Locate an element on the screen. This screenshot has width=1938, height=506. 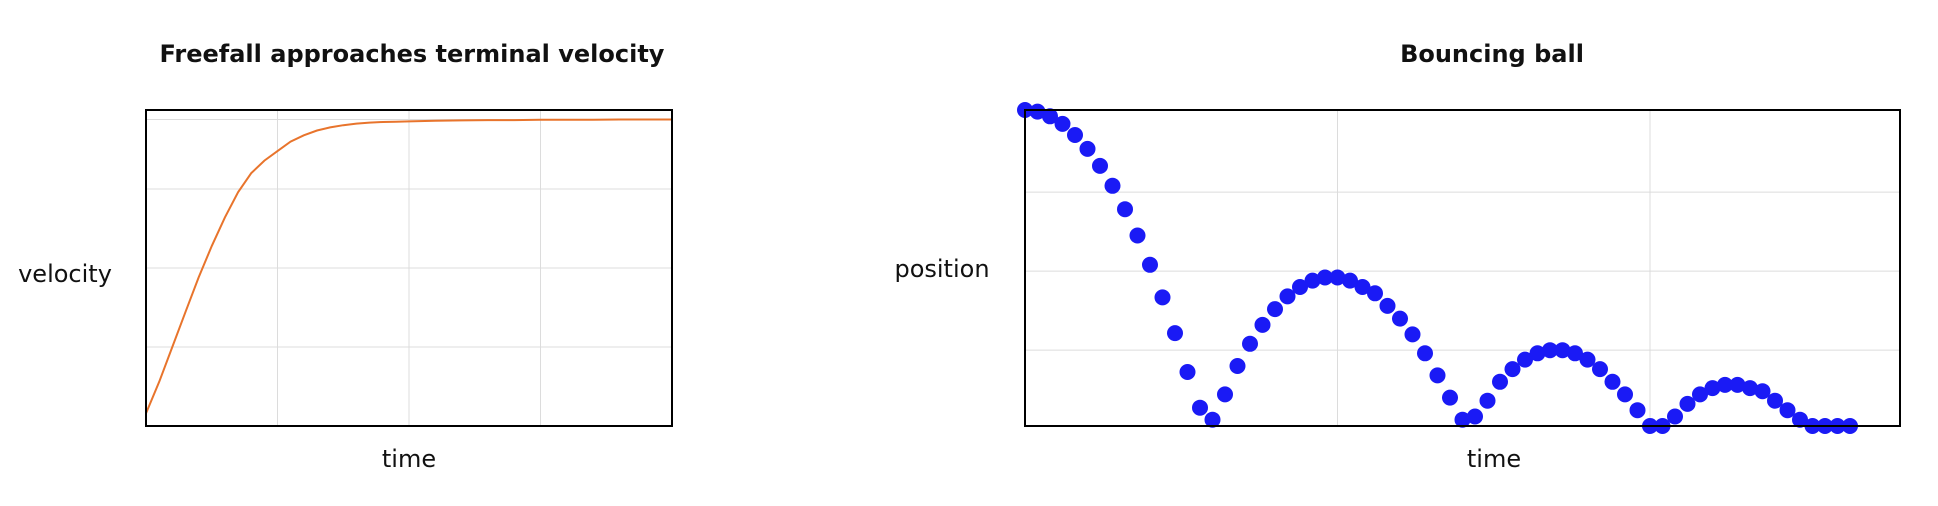
x-axis-label-bouncing: time is located at coordinates (1494, 459).